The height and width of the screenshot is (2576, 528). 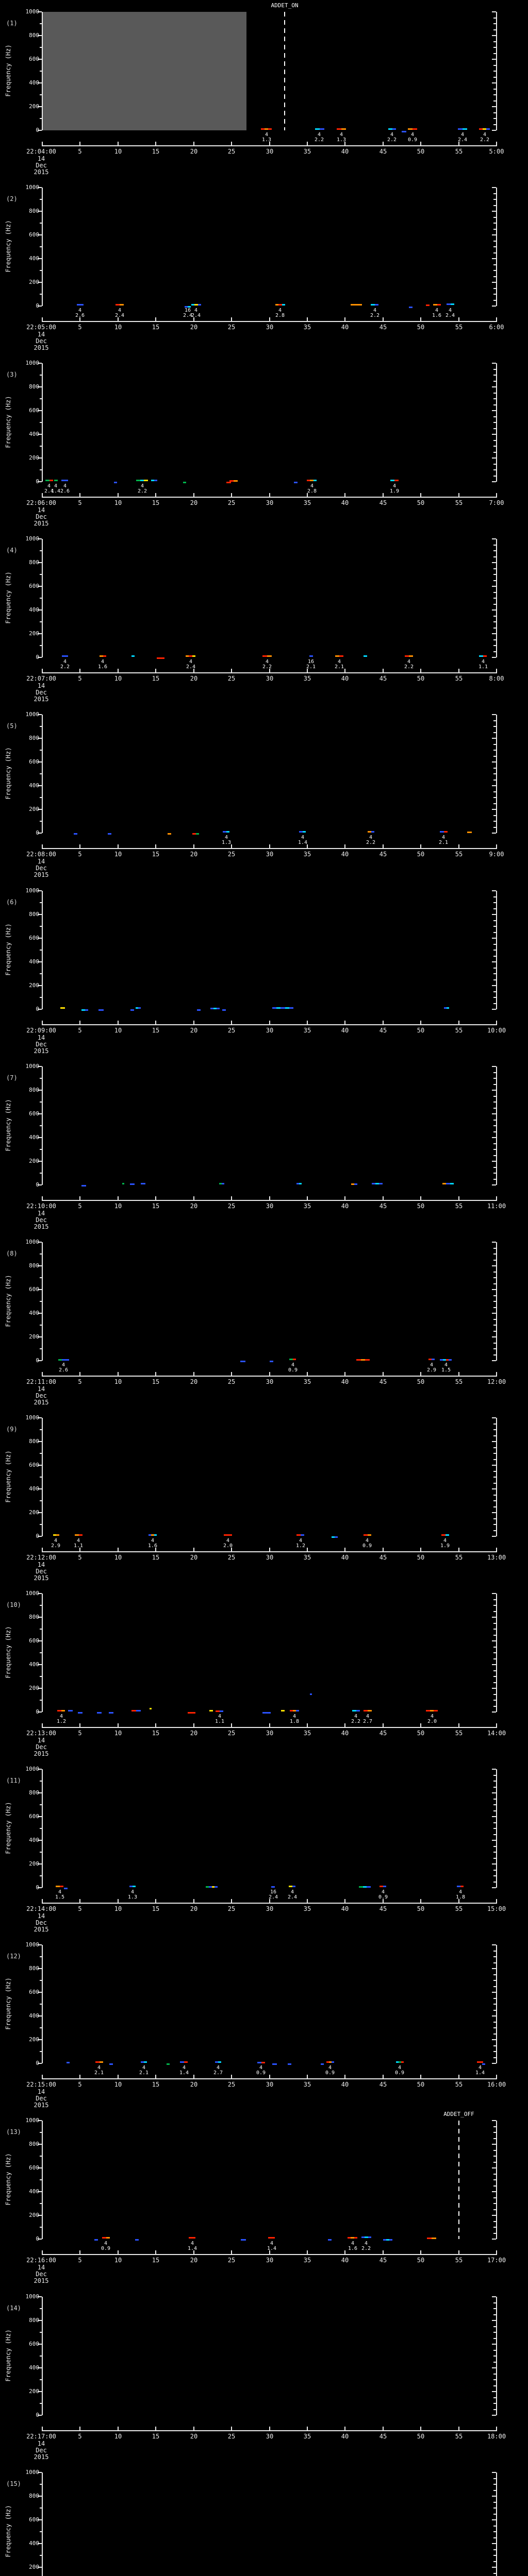 What do you see at coordinates (42, 950) in the screenshot?
I see `y-axis` at bounding box center [42, 950].